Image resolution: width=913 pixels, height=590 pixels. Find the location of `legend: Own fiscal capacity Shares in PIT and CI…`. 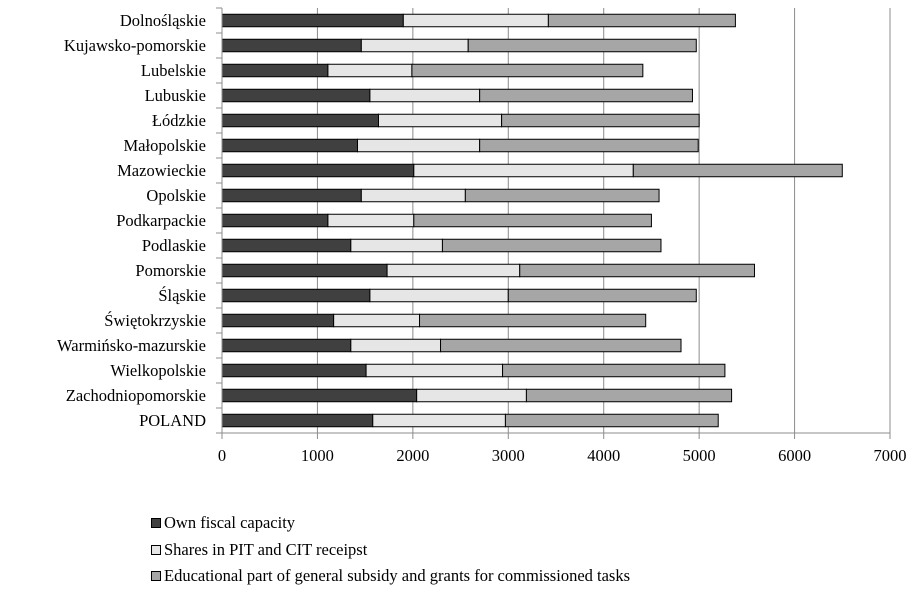

legend: Own fiscal capacity Shares in PIT and CI… is located at coordinates (390, 550).